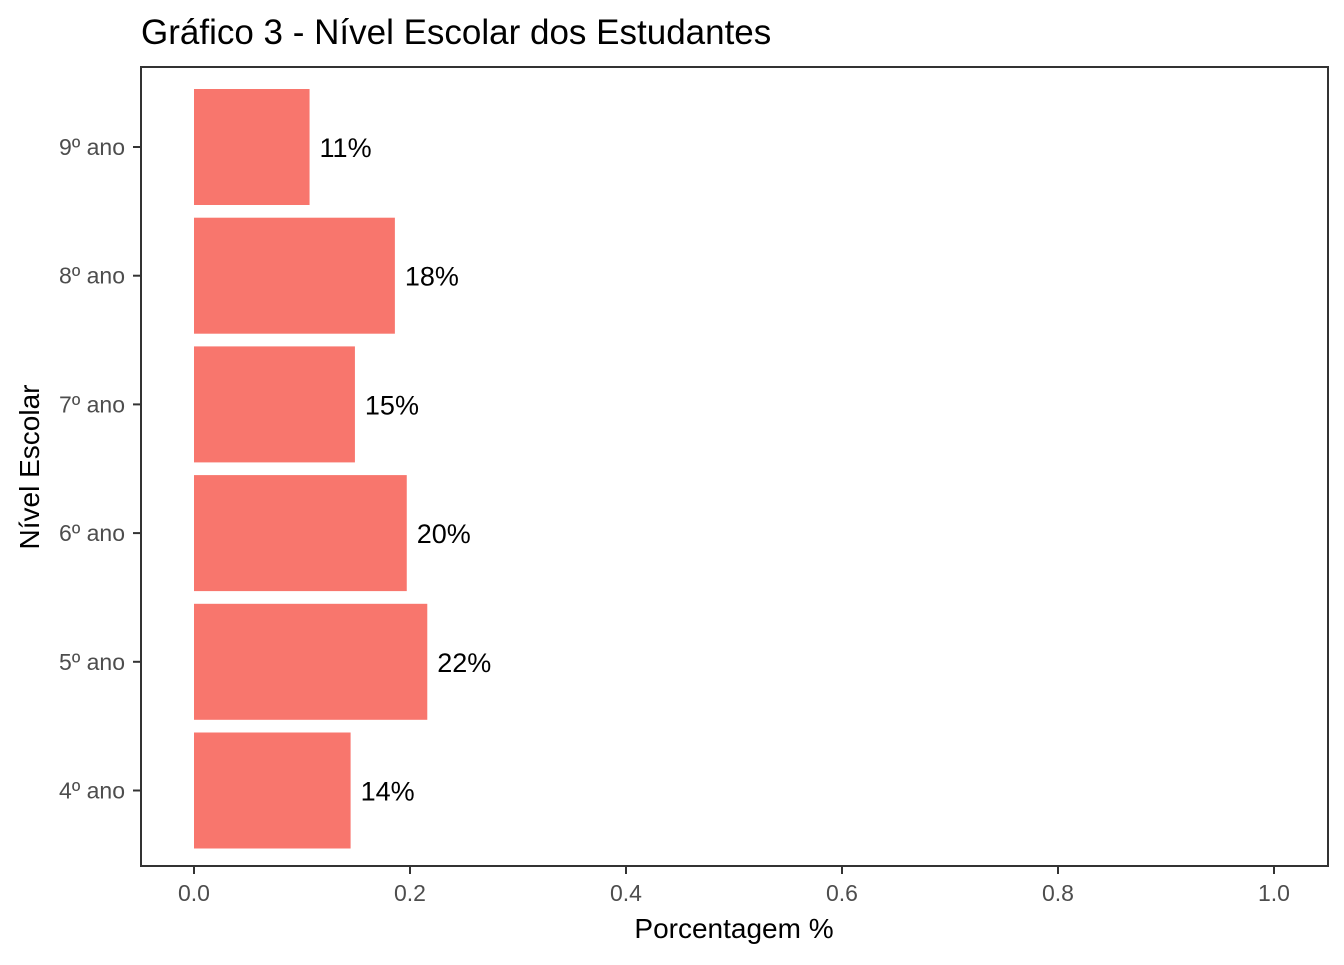 The height and width of the screenshot is (965, 1344). I want to click on x-tick-label-5: 1.0, so click(1274, 893).